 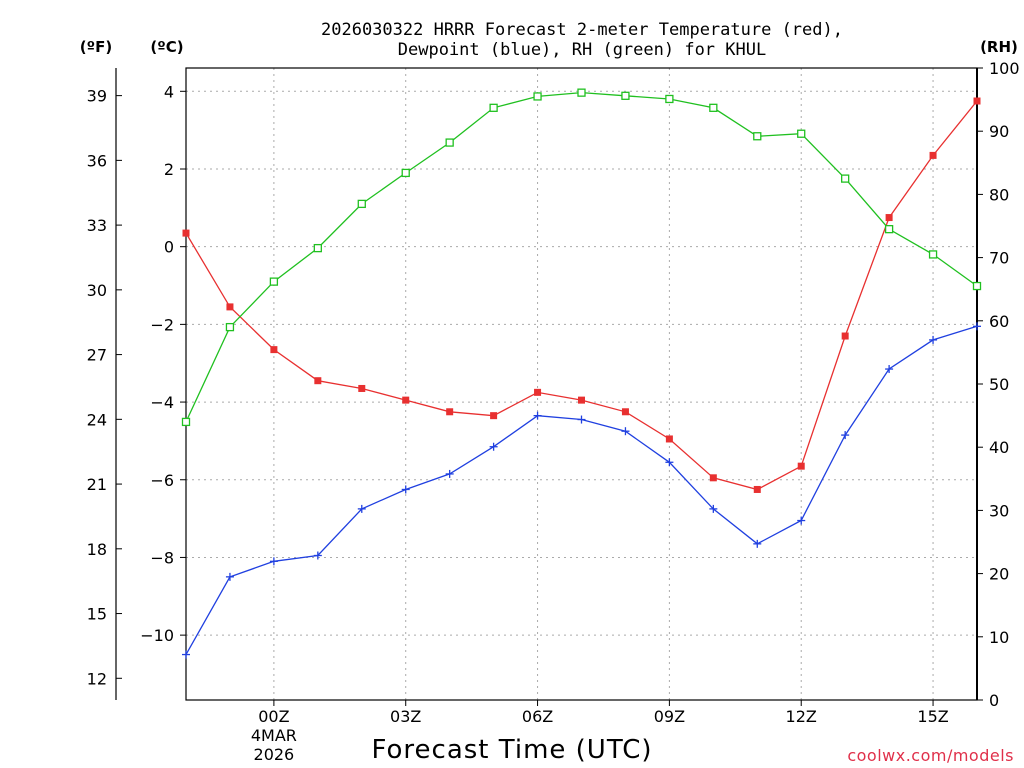 What do you see at coordinates (97, 355) in the screenshot?
I see `fahrenheit-tick-label: 27` at bounding box center [97, 355].